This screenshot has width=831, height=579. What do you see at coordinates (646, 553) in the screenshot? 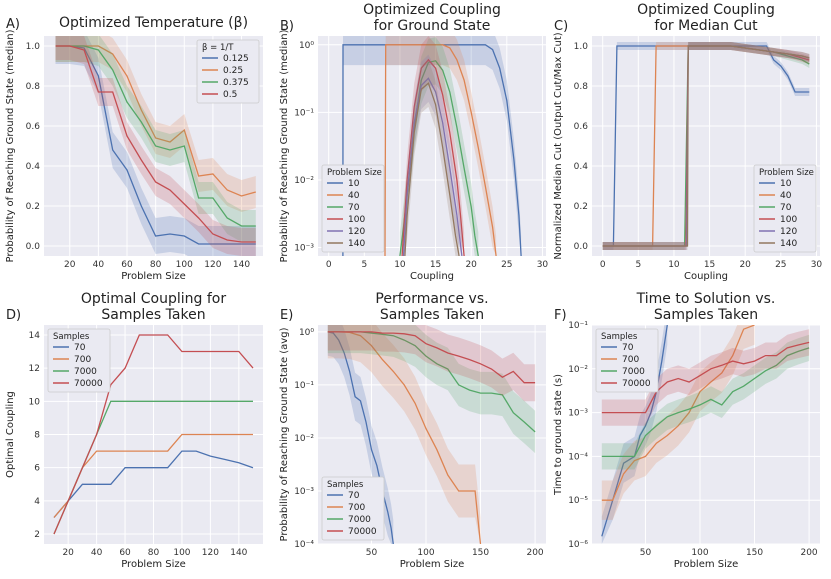
I see `x-tick-label: 50` at bounding box center [646, 553].